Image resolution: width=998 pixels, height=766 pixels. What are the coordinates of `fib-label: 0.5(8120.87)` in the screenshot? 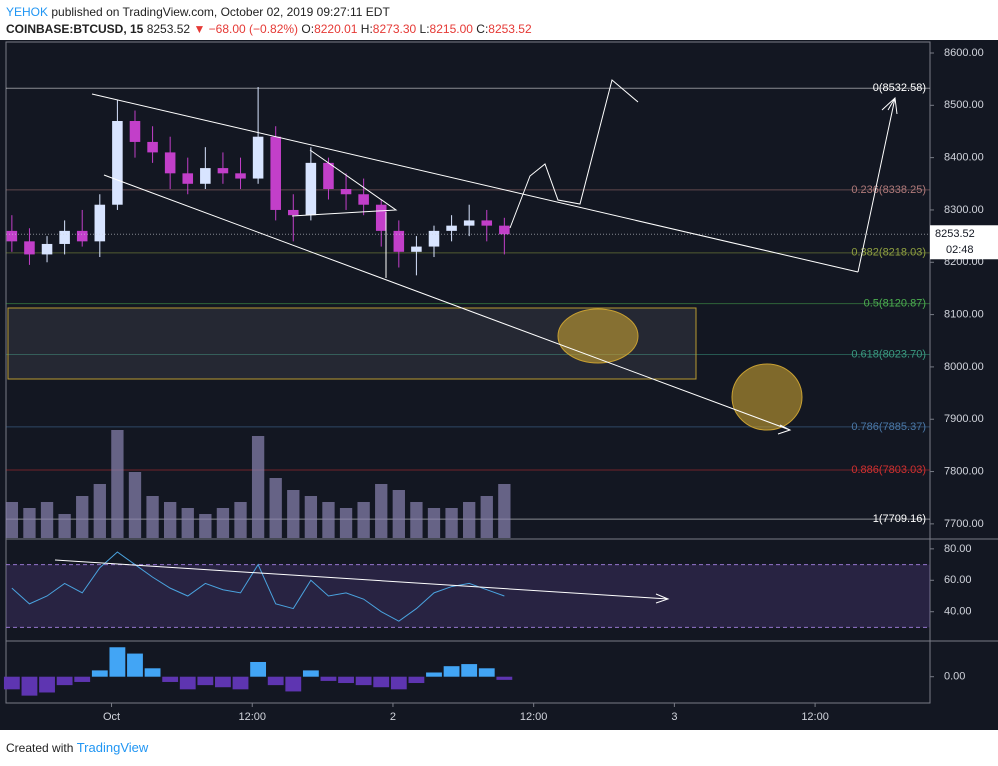 It's located at (895, 304).